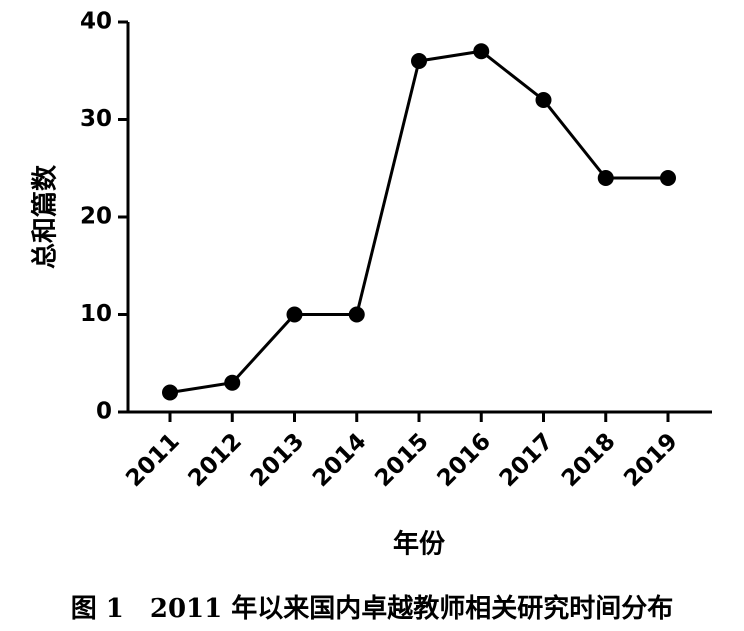 The width and height of the screenshot is (744, 631). What do you see at coordinates (464, 460) in the screenshot?
I see `x-tick-label: 2016` at bounding box center [464, 460].